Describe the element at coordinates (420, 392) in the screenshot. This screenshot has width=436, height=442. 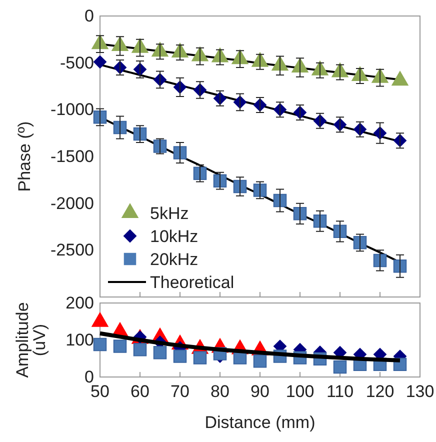
I see `x-tick-label: 130` at that location.